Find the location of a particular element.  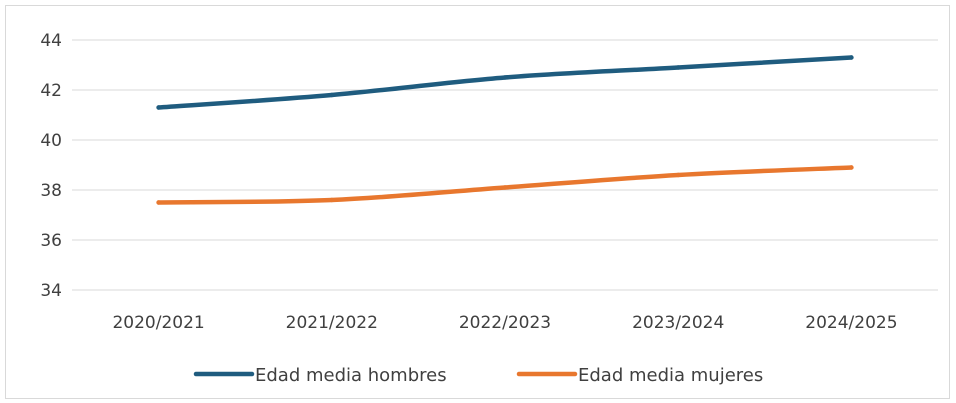

legend: Edad media hombres Edad media mujeres is located at coordinates (478, 375).